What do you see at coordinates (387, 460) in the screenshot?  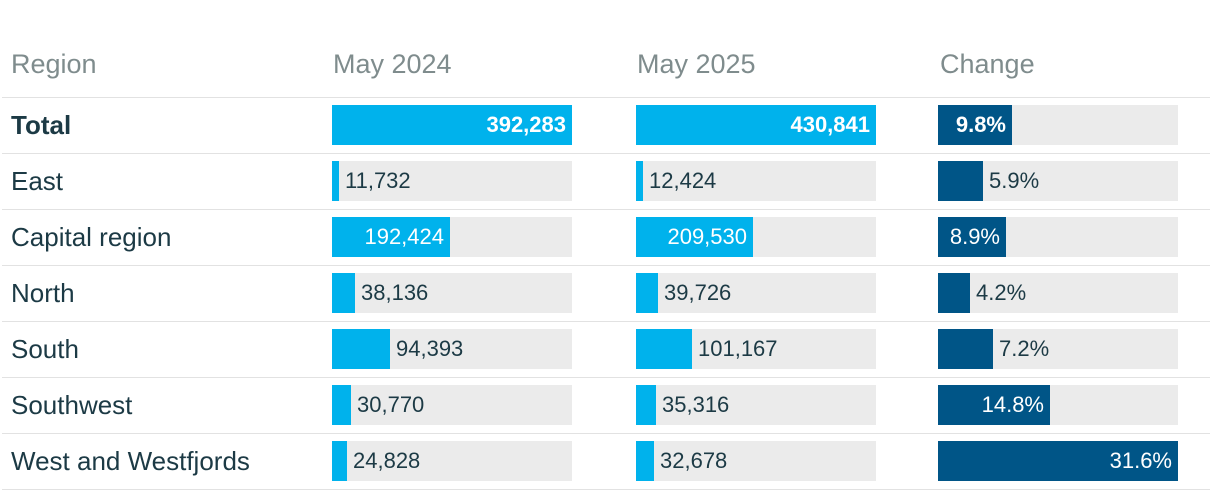 I see `may-2024-value-label: 24,828` at bounding box center [387, 460].